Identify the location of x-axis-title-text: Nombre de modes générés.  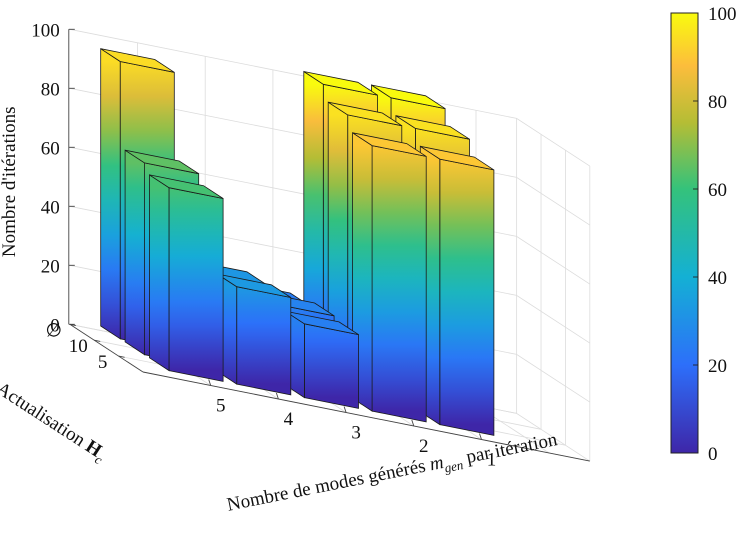
(328, 485).